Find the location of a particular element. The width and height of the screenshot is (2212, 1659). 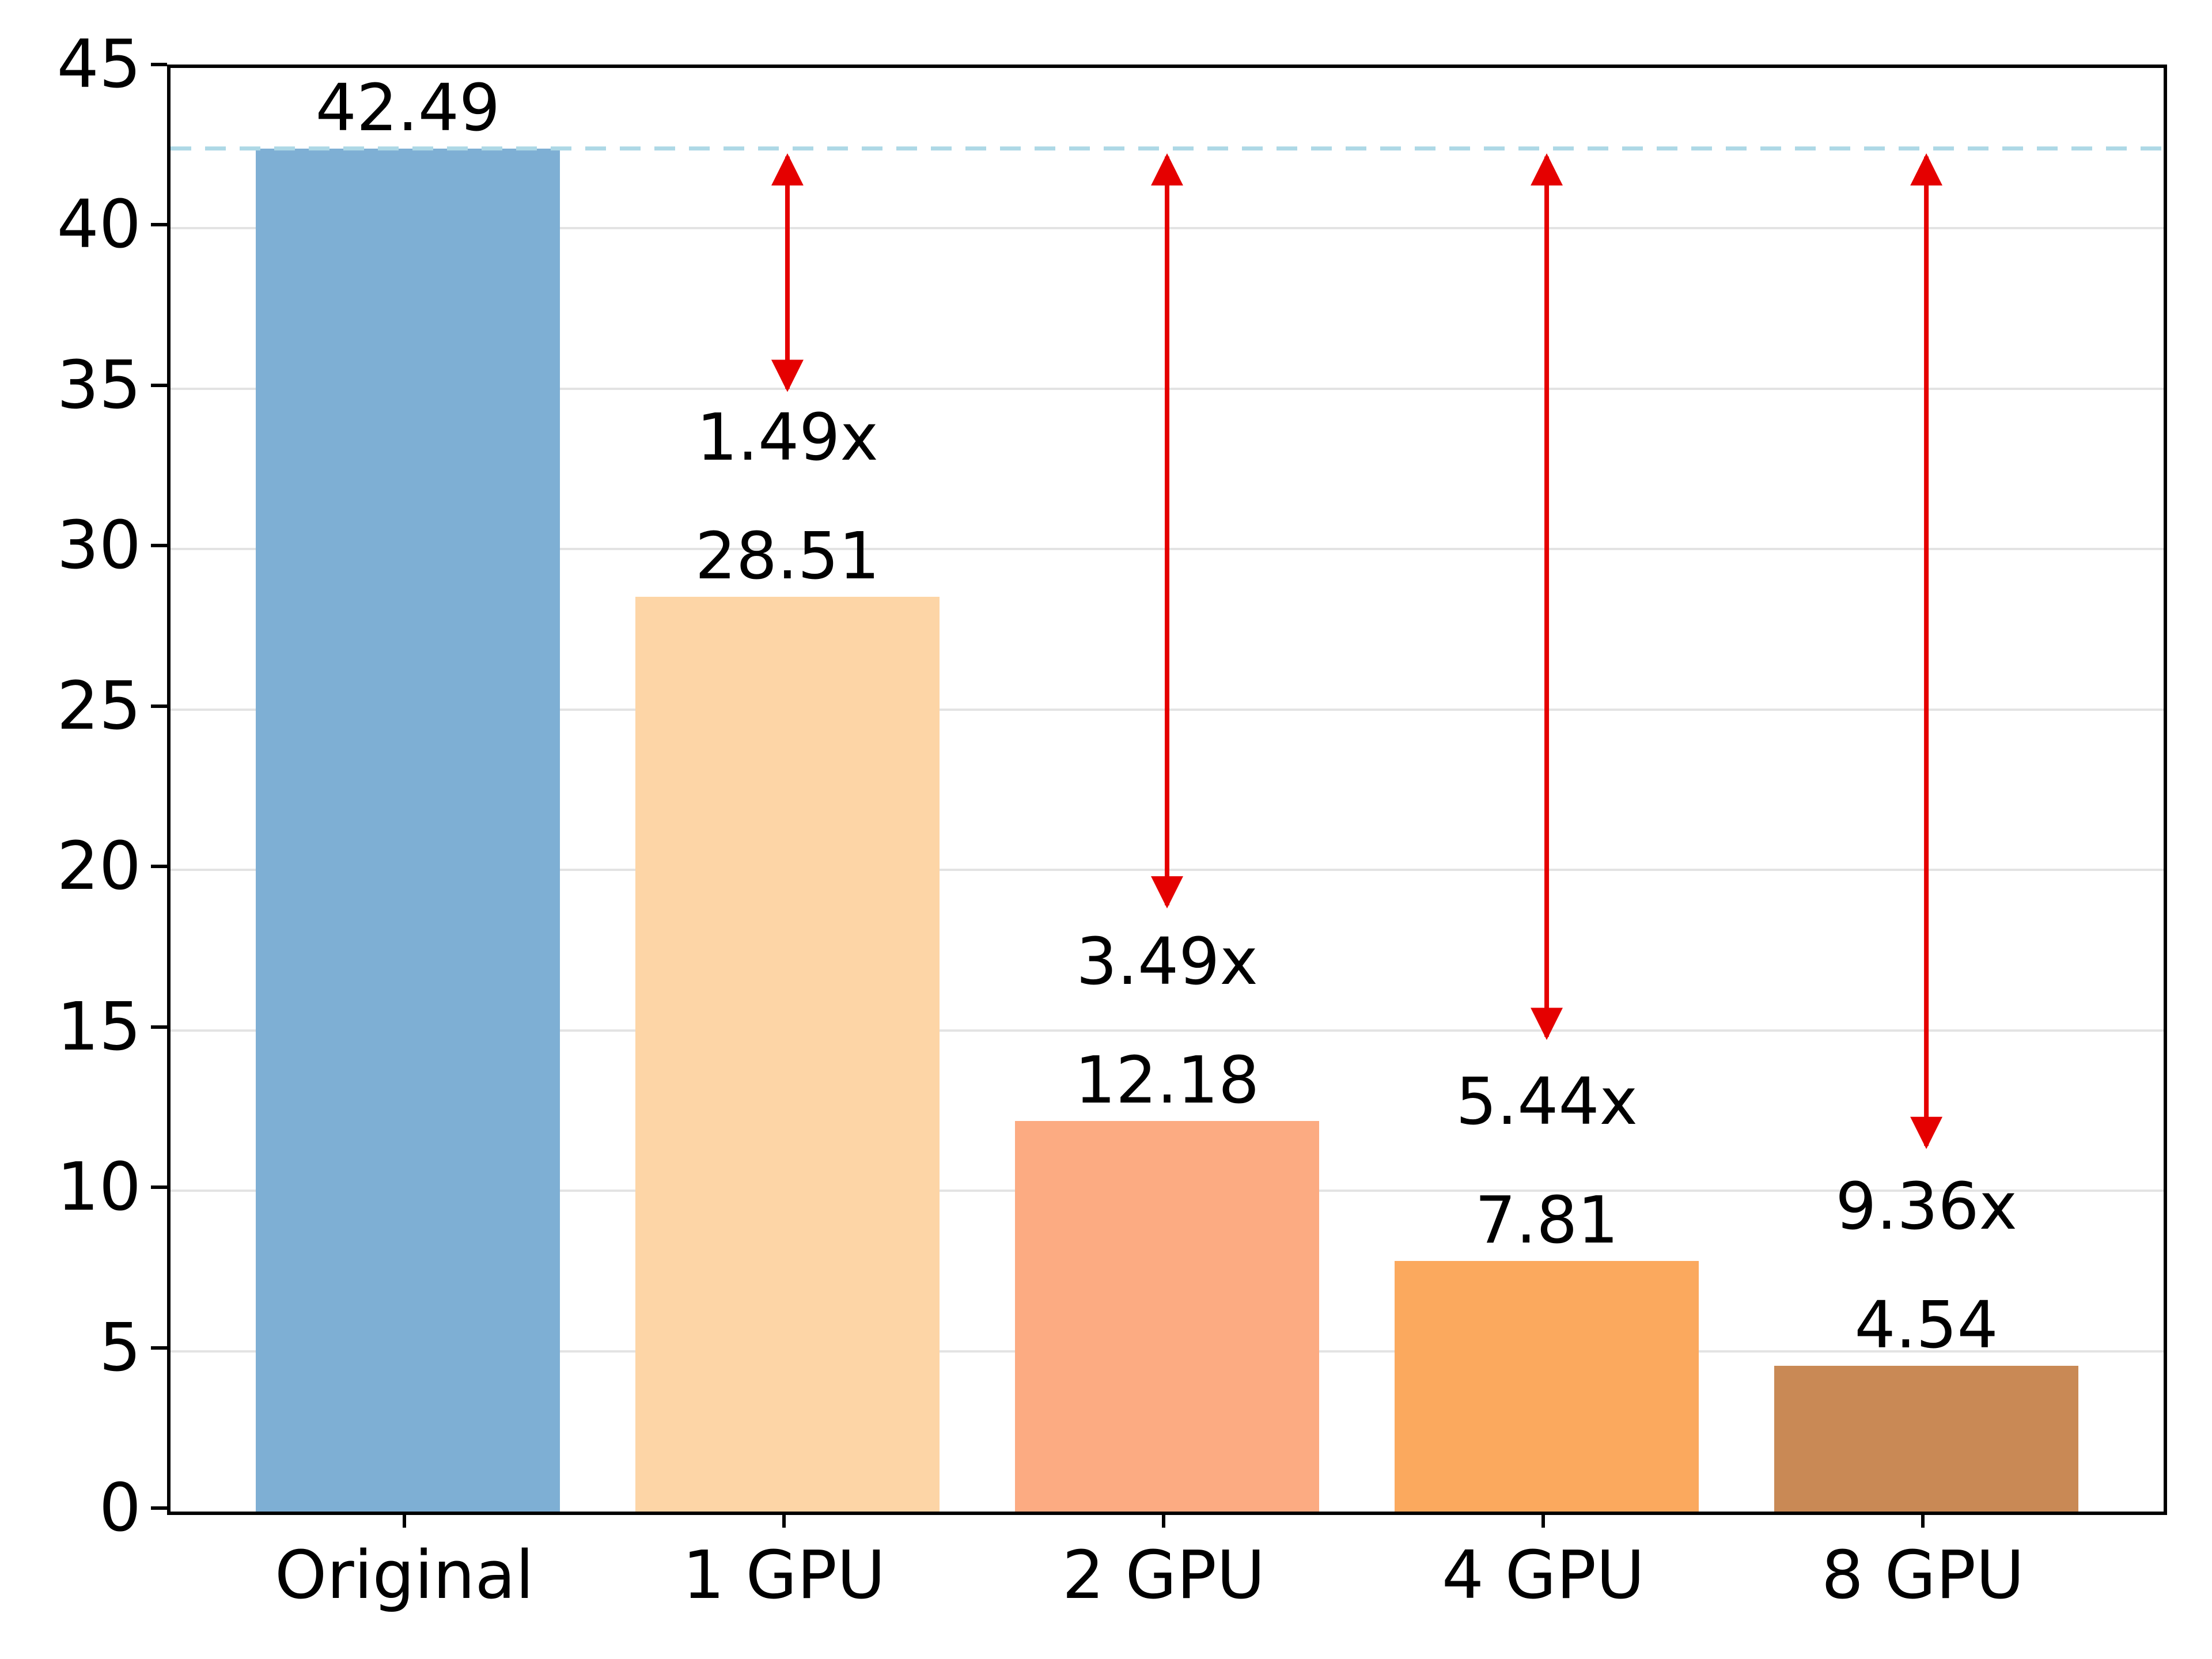

bar-4-gpu is located at coordinates (1547, 1386).